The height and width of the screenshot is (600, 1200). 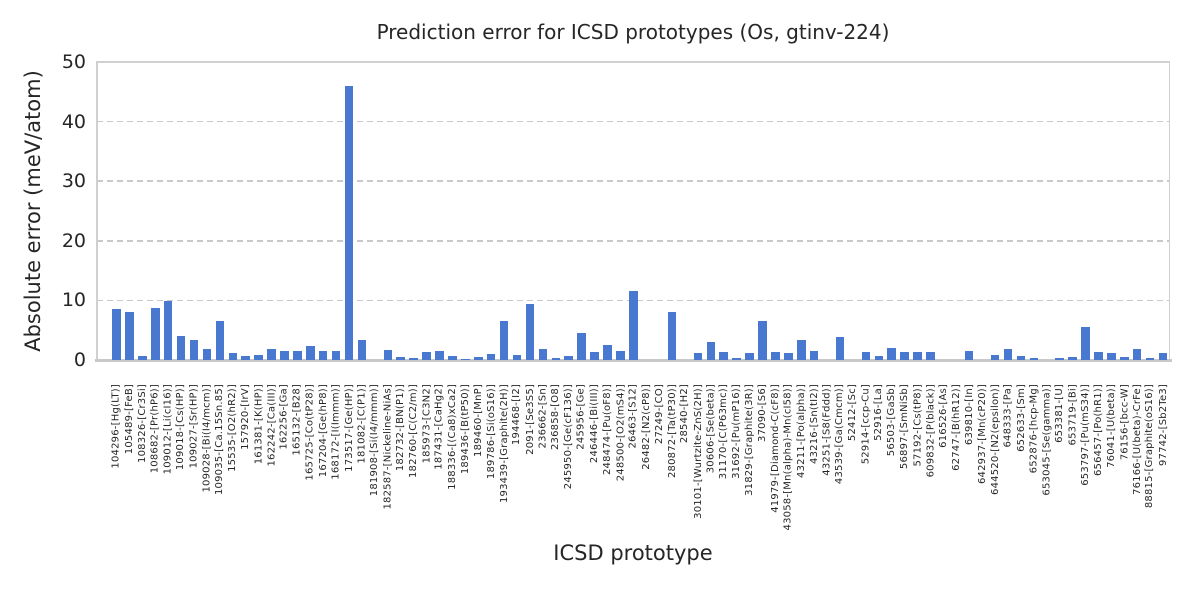 I want to click on plot-top-spine, so click(x=633, y=62).